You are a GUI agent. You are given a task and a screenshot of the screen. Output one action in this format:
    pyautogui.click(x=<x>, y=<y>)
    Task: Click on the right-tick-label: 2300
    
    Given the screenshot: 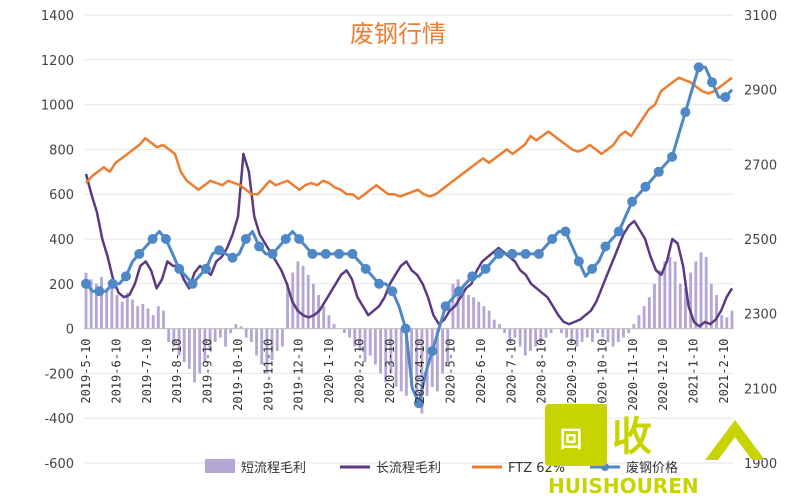 What is the action you would take?
    pyautogui.click(x=760, y=315)
    